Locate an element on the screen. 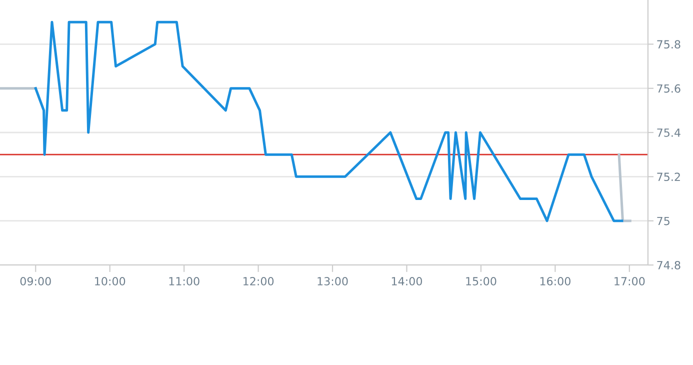  x-tick-label: 12:00 is located at coordinates (259, 281).